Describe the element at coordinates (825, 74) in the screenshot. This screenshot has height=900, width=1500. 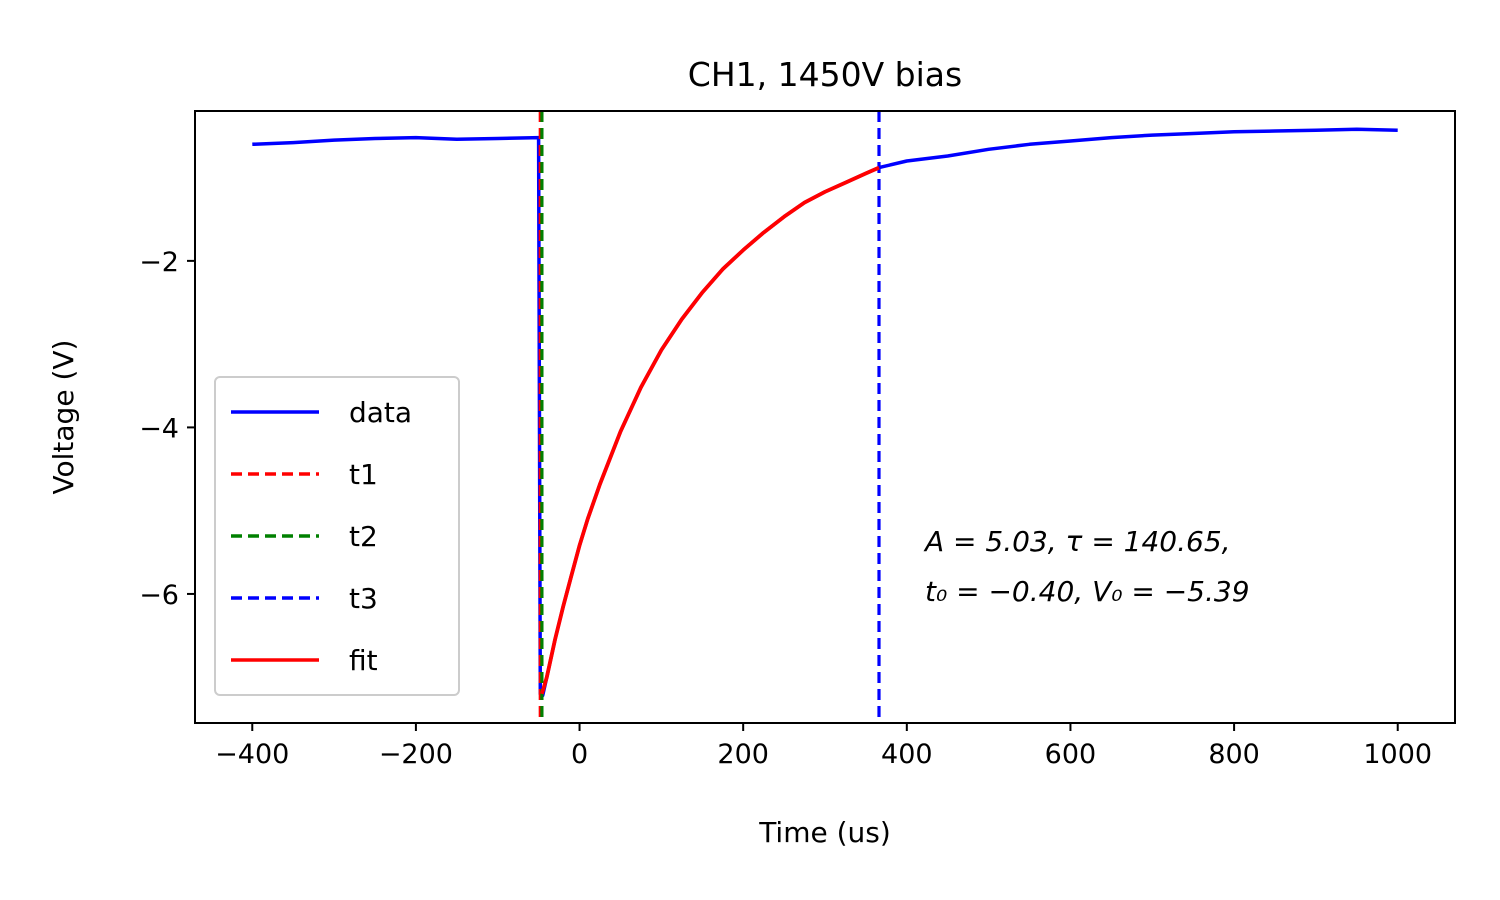
I see `chart-title: CH1, 1450V bias` at that location.